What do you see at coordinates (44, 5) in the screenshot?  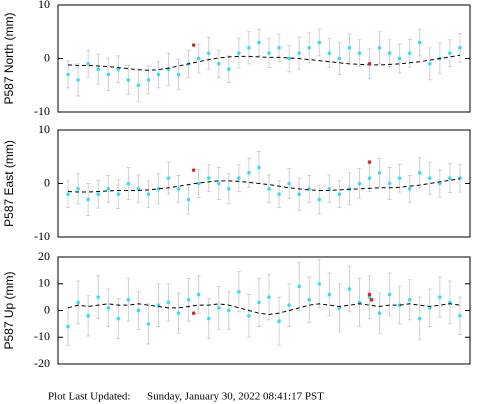 I see `y-tick-label: 10` at bounding box center [44, 5].